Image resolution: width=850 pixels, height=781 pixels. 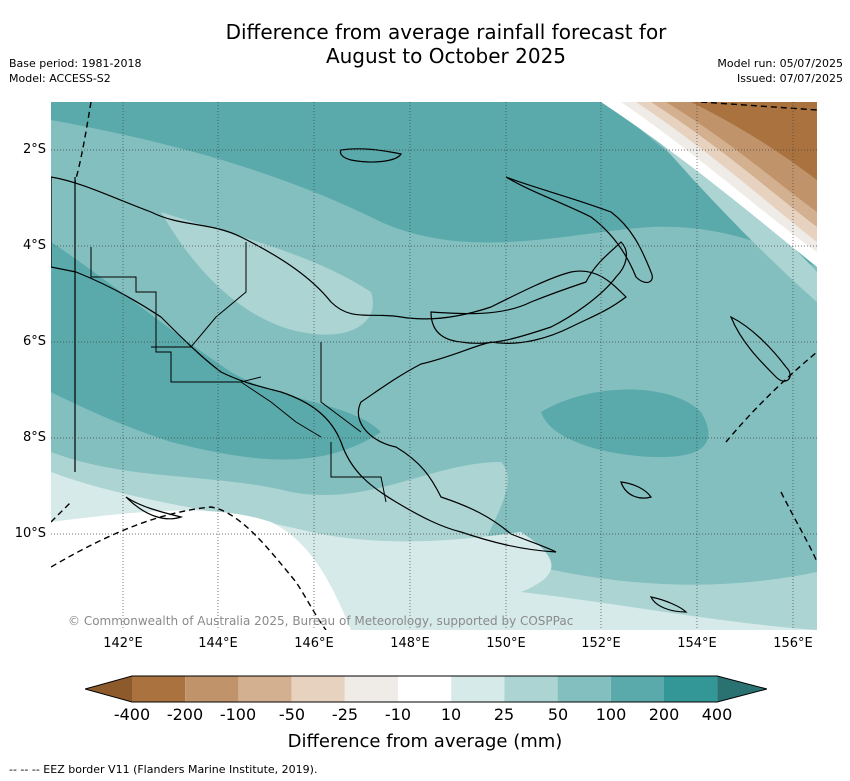 I want to click on lon-label-142e: 142°E, so click(x=123, y=643).